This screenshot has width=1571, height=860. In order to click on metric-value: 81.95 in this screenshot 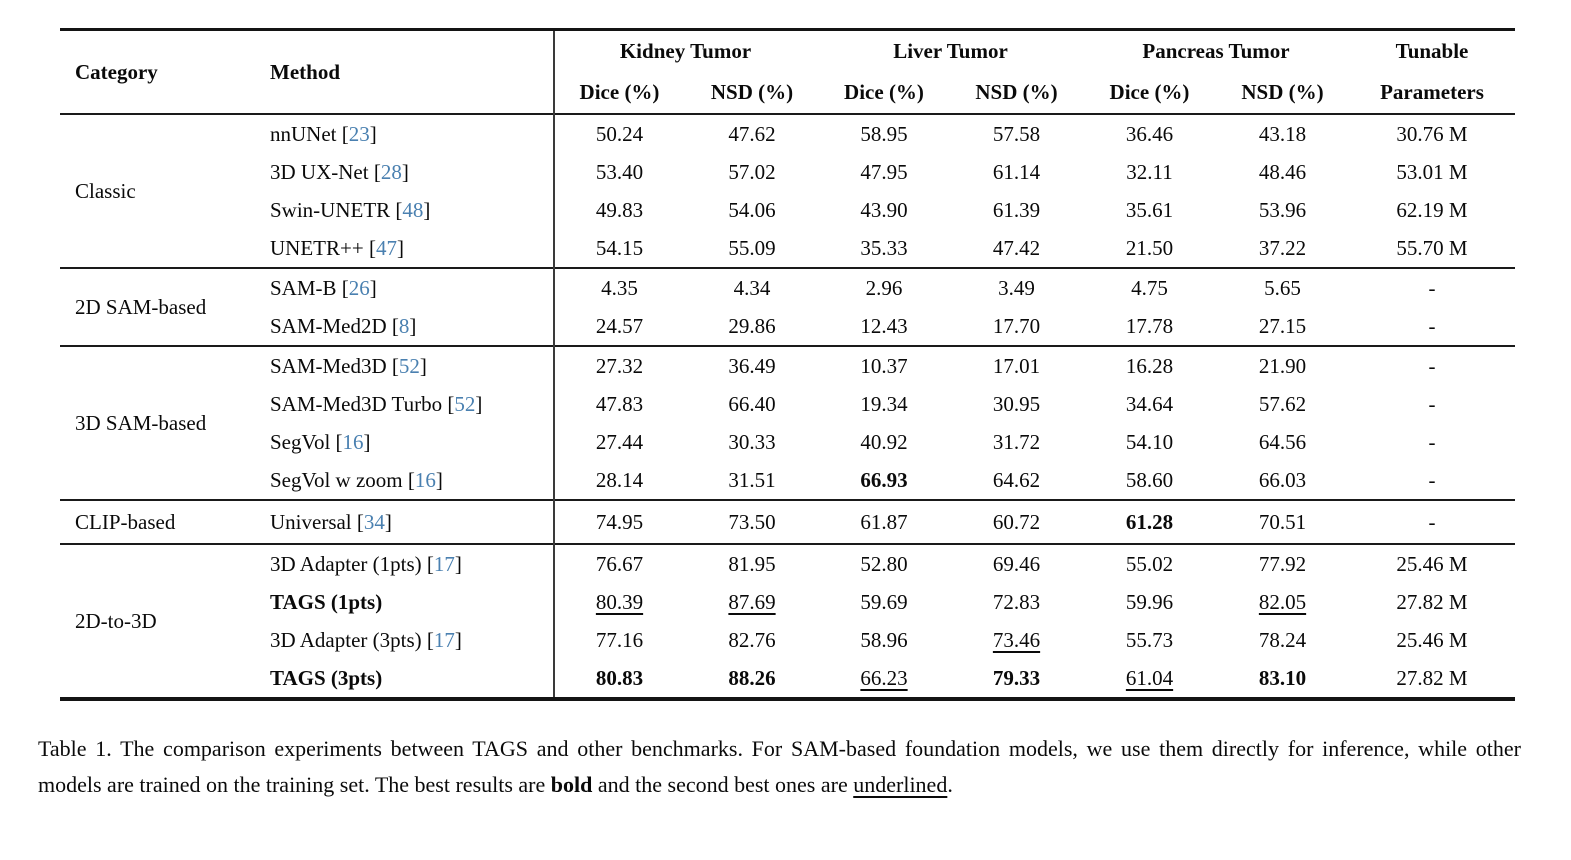, I will do `click(752, 563)`.